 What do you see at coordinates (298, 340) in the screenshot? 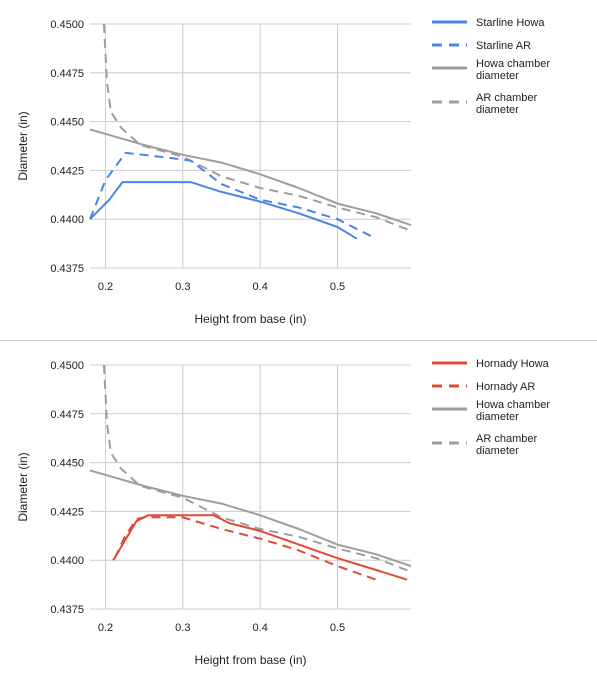
I see `chart-divider` at bounding box center [298, 340].